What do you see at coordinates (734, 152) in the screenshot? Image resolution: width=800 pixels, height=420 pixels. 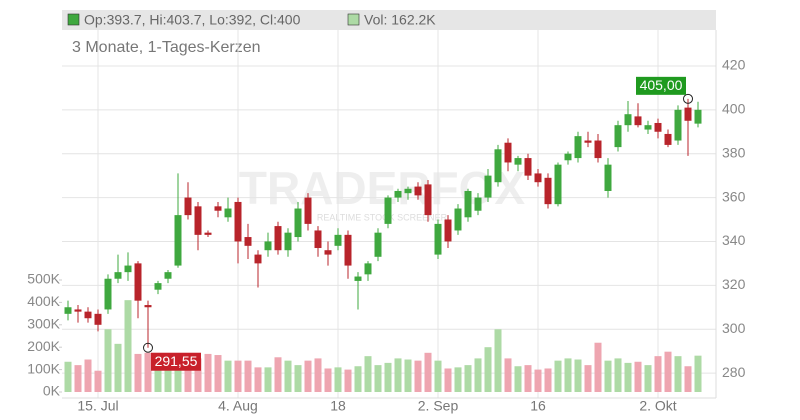 I see `y-tick-label: 380` at bounding box center [734, 152].